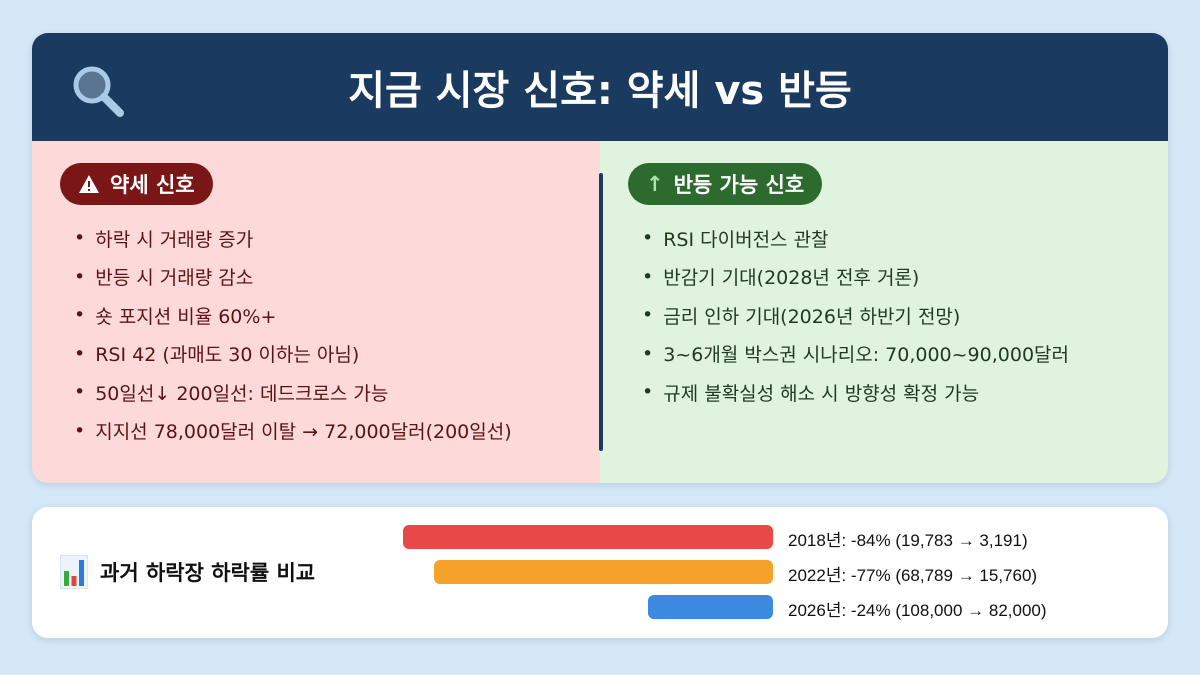 The image size is (1200, 675). I want to click on list-item: 반감기 기대(2028년 전후 거론), so click(891, 277).